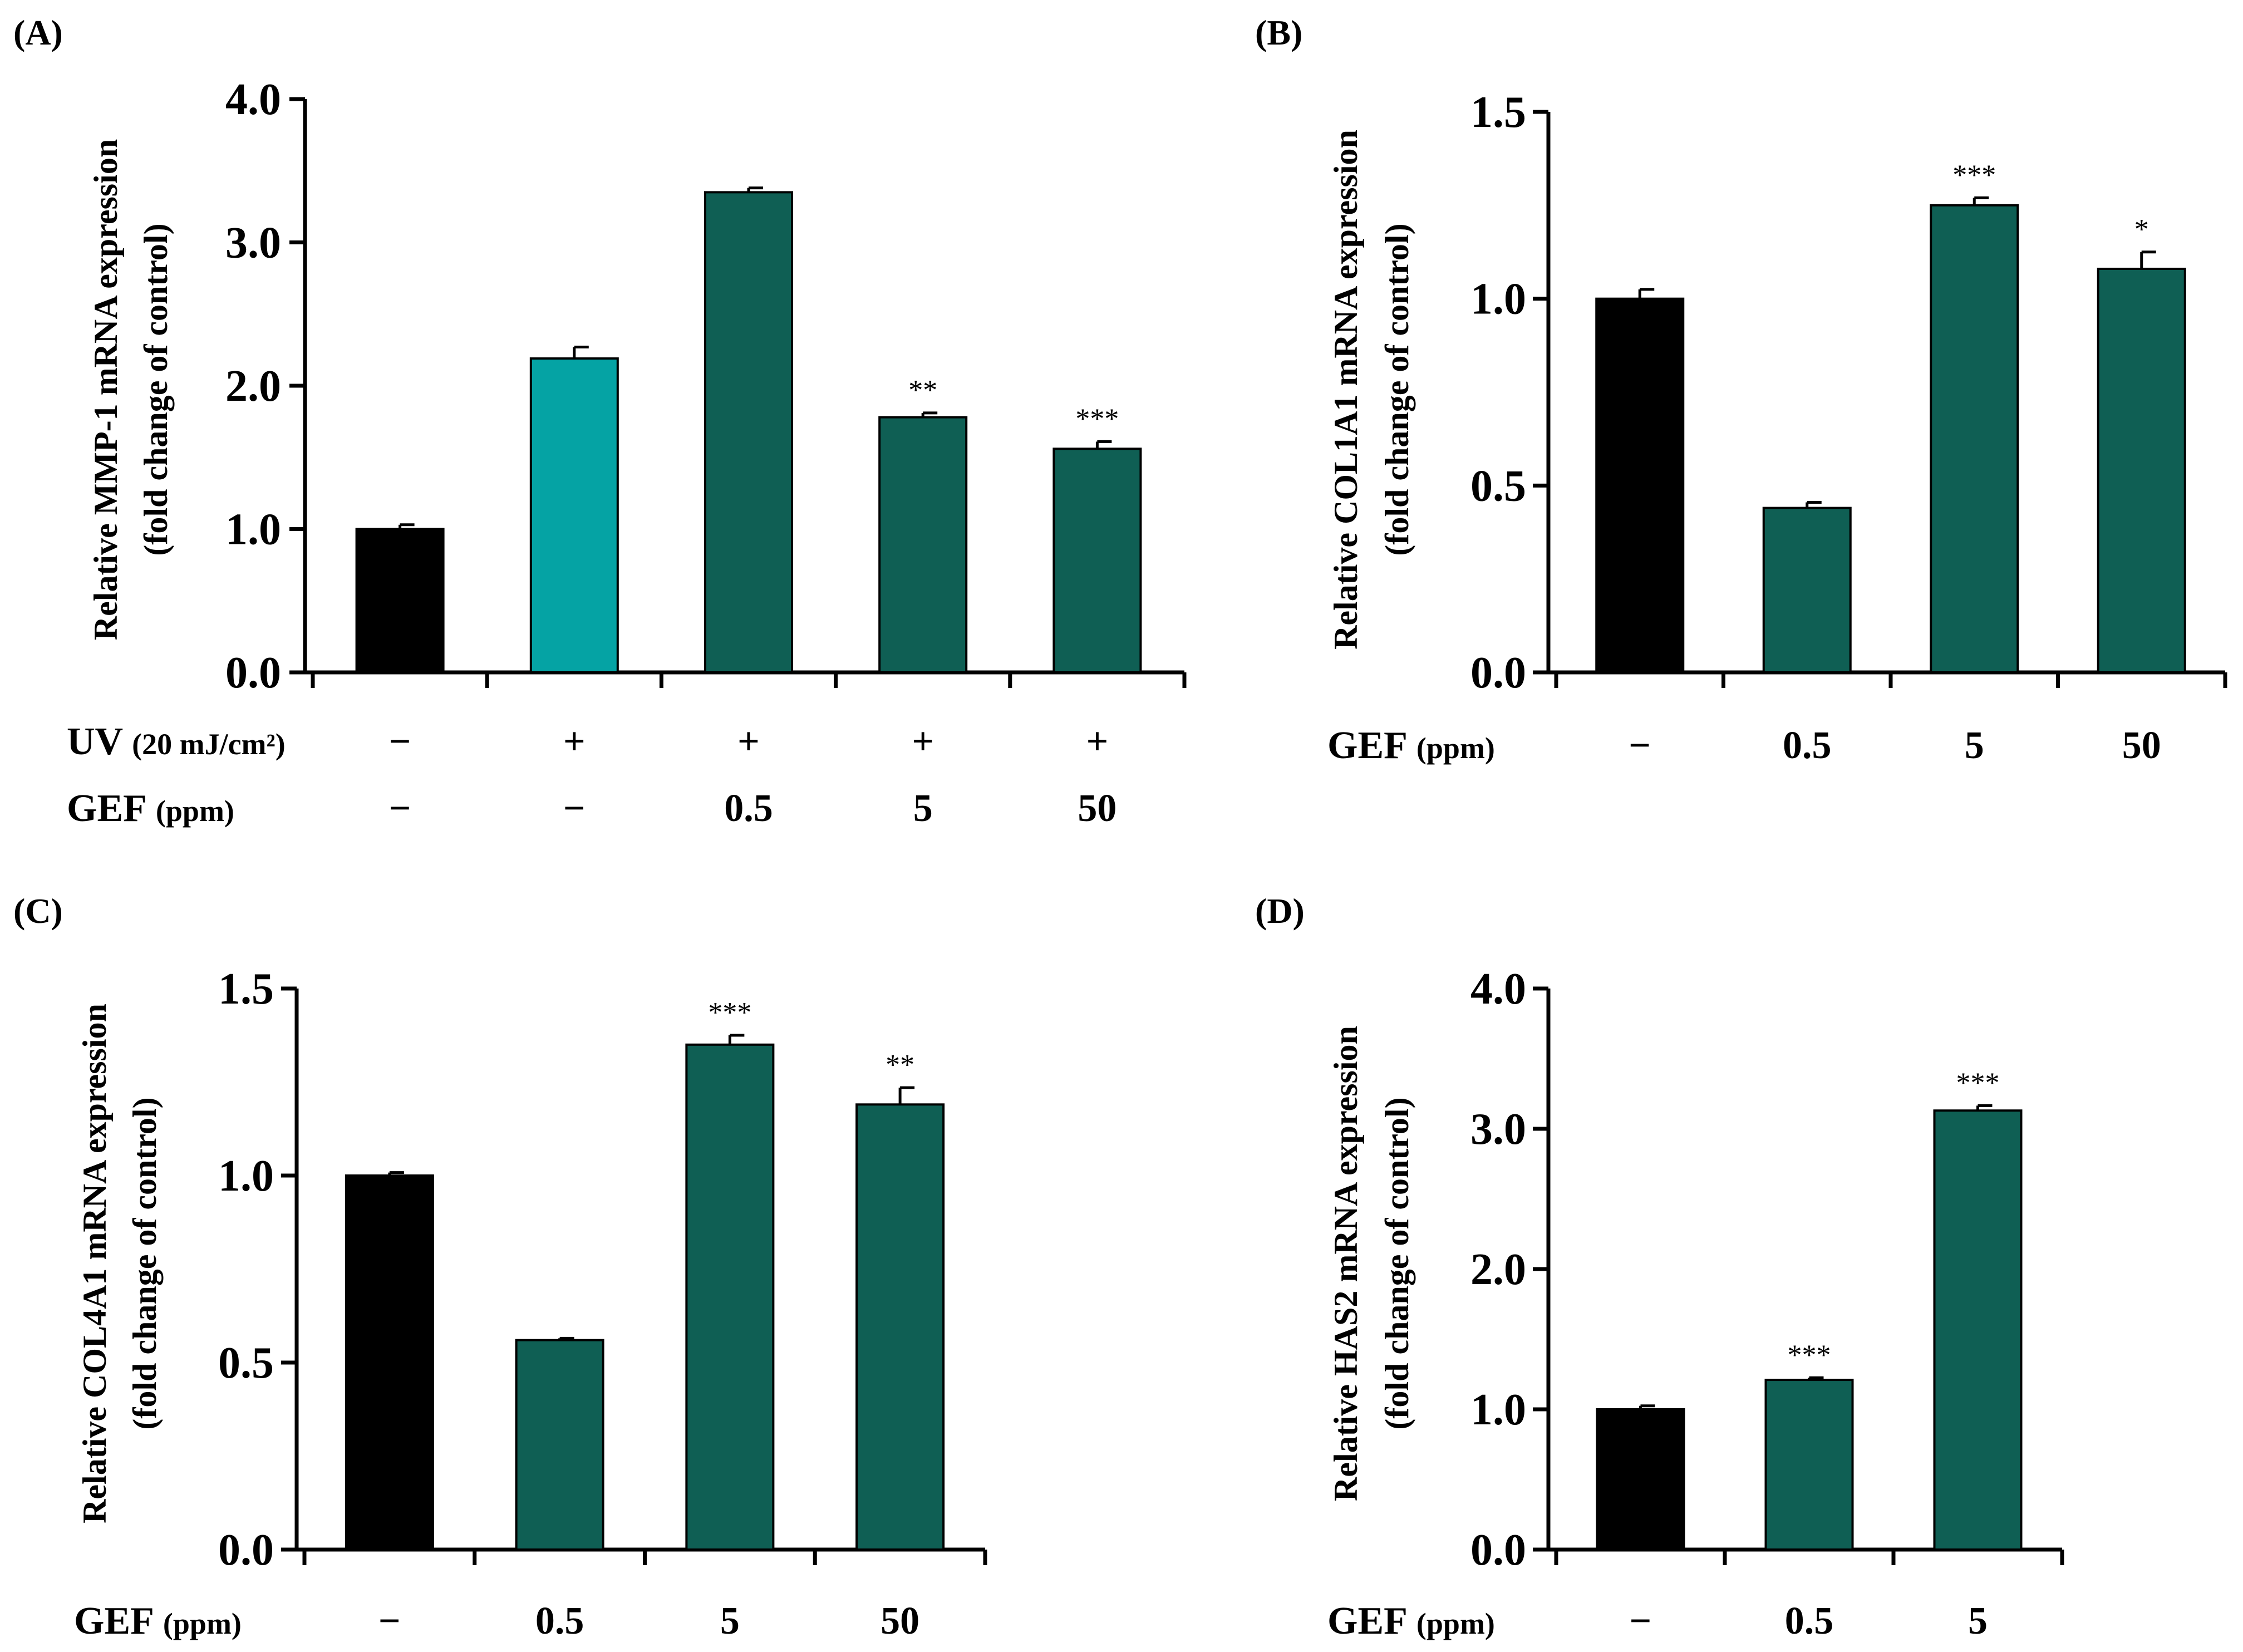 The image size is (2243, 1652). Describe the element at coordinates (1345, 1263) in the screenshot. I see `y-axis-label: Relative HAS2 mRNA expression` at that location.